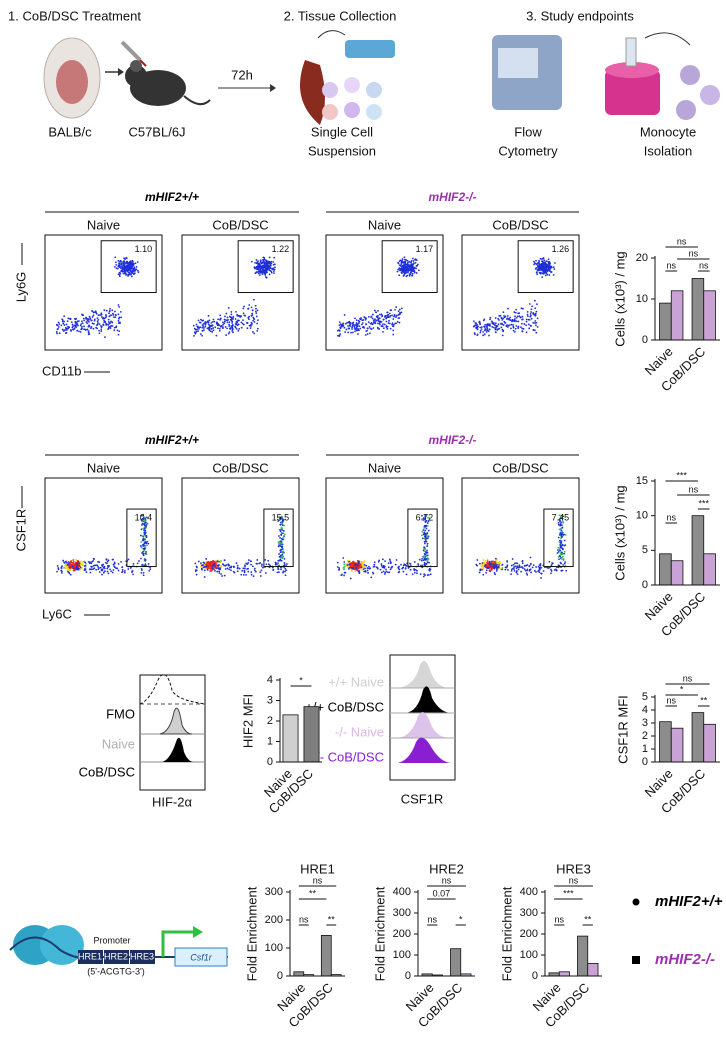  Describe the element at coordinates (317, 933) in the screenshot. I see `axis` at that location.